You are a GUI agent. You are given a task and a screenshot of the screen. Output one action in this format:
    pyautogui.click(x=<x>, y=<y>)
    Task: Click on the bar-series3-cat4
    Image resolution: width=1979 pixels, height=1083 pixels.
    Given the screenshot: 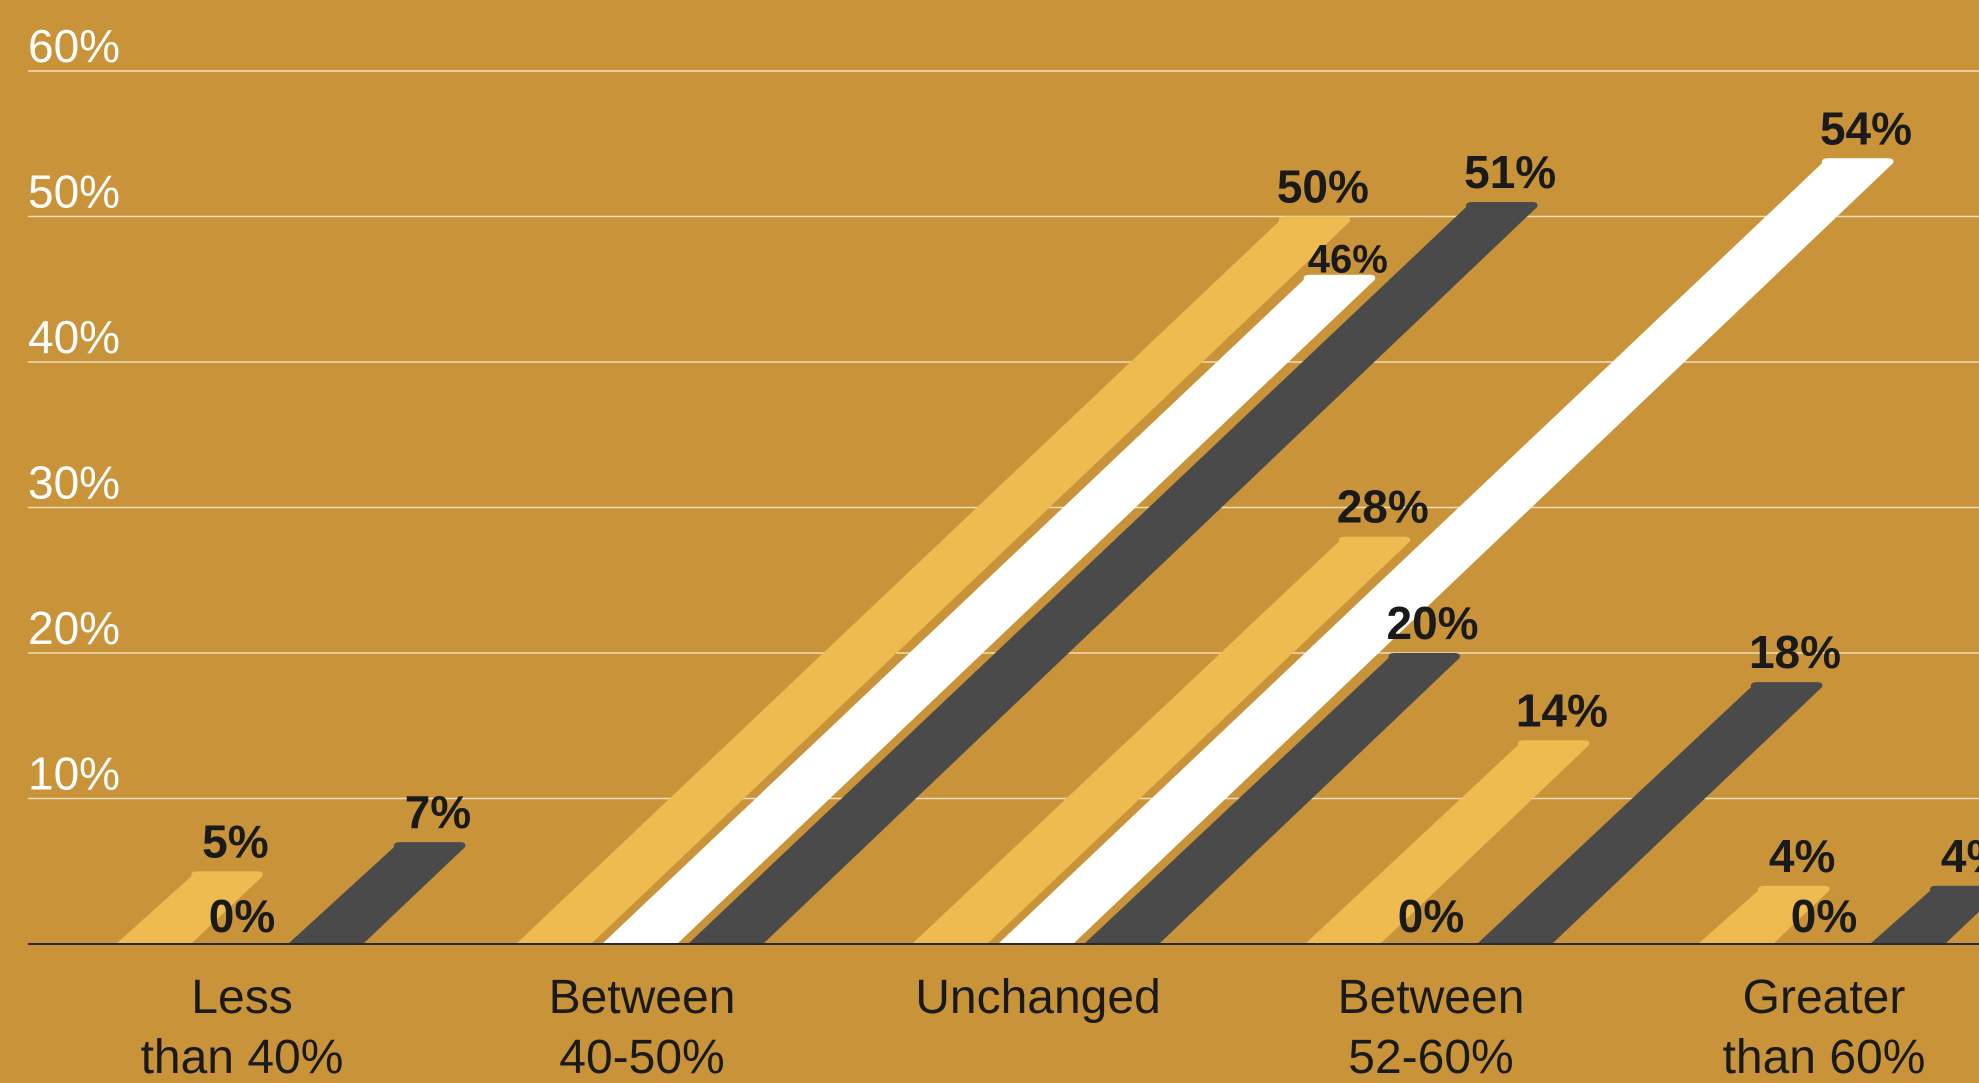 What is the action you would take?
    pyautogui.click(x=1650, y=813)
    